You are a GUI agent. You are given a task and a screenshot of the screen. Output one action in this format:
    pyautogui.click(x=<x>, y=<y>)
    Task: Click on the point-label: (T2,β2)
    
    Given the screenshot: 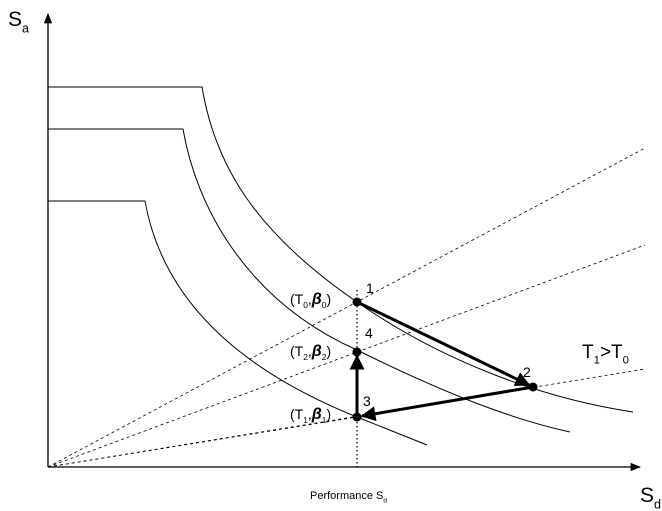 What is the action you would take?
    pyautogui.click(x=310, y=352)
    